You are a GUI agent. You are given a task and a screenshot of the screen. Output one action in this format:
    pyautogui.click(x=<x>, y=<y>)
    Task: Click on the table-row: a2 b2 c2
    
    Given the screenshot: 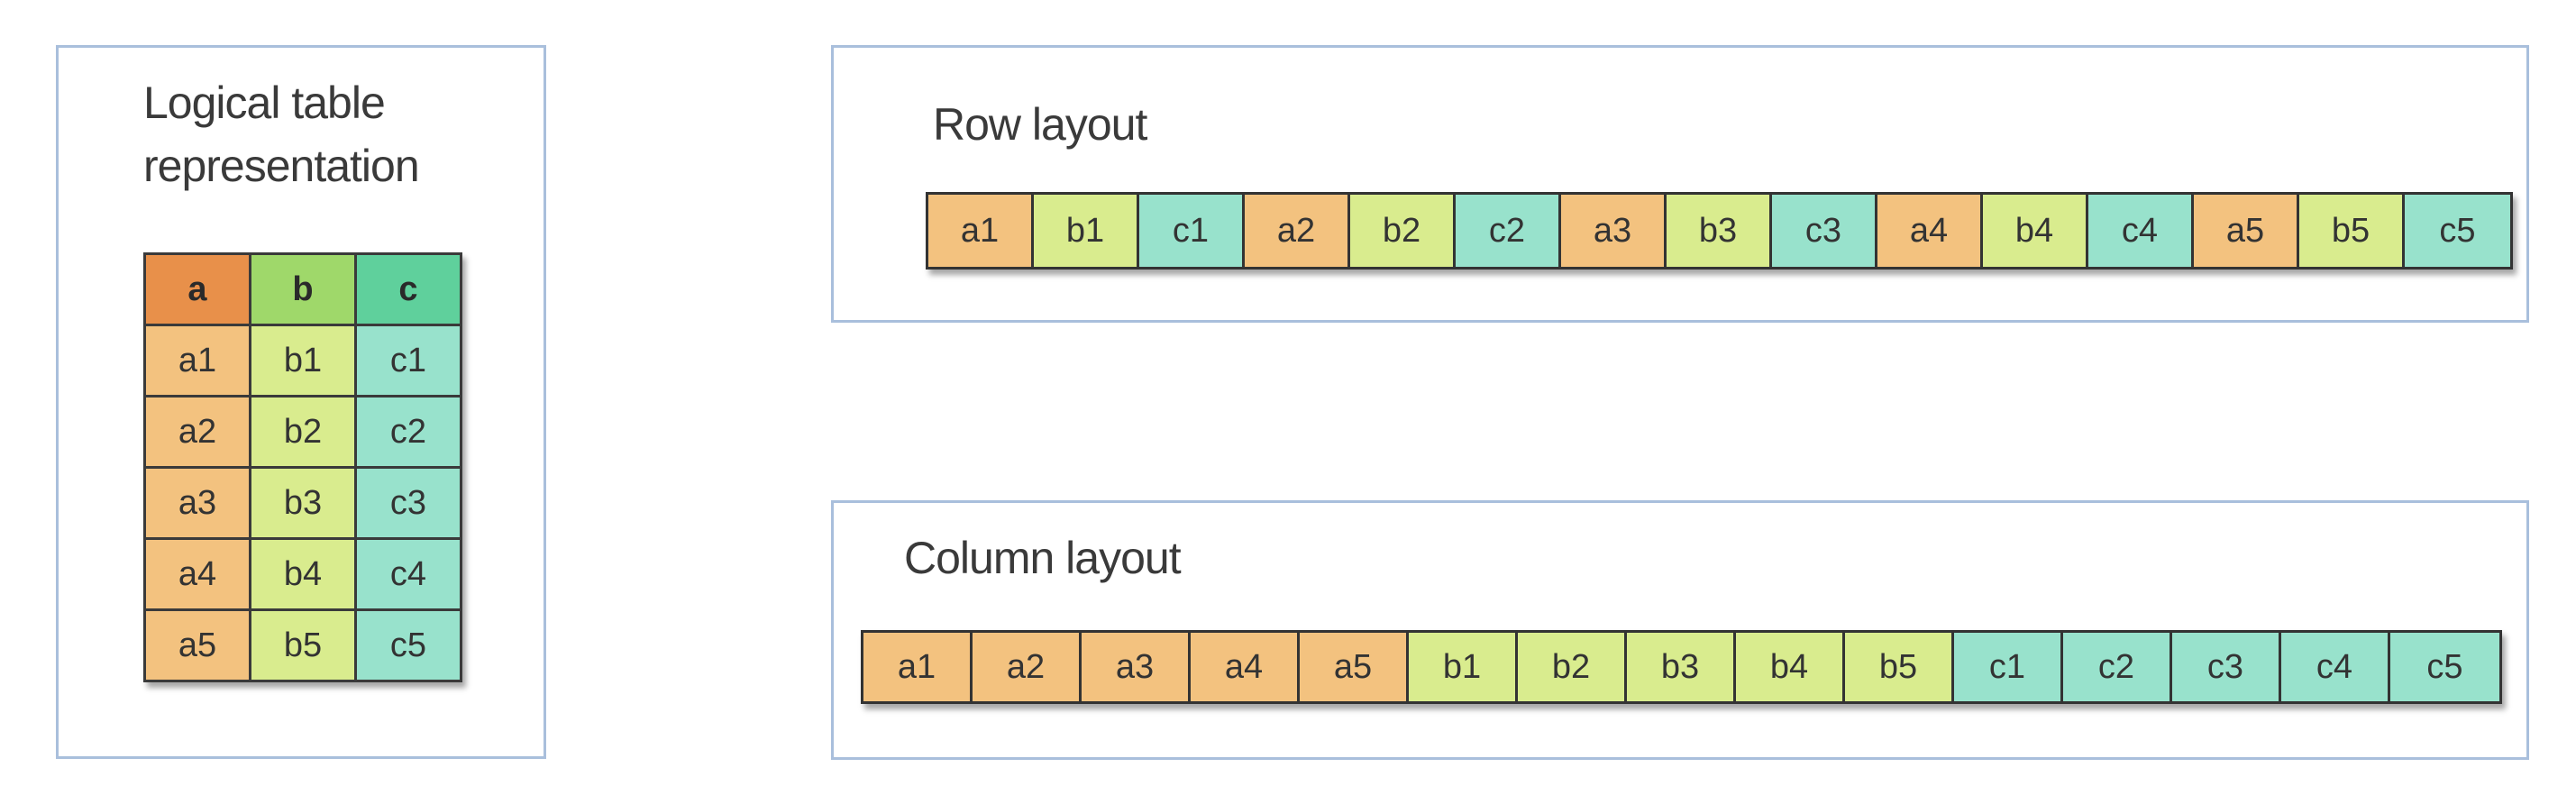 What is the action you would take?
    pyautogui.click(x=302, y=432)
    